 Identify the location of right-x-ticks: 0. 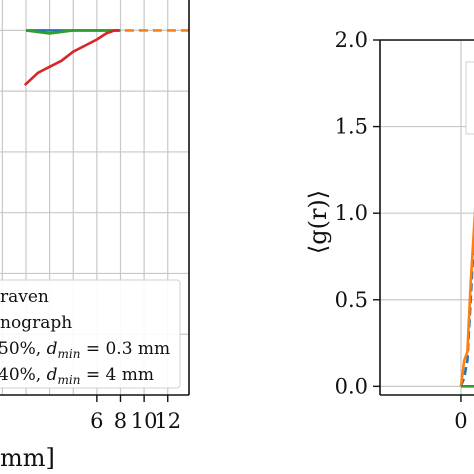
(461, 414).